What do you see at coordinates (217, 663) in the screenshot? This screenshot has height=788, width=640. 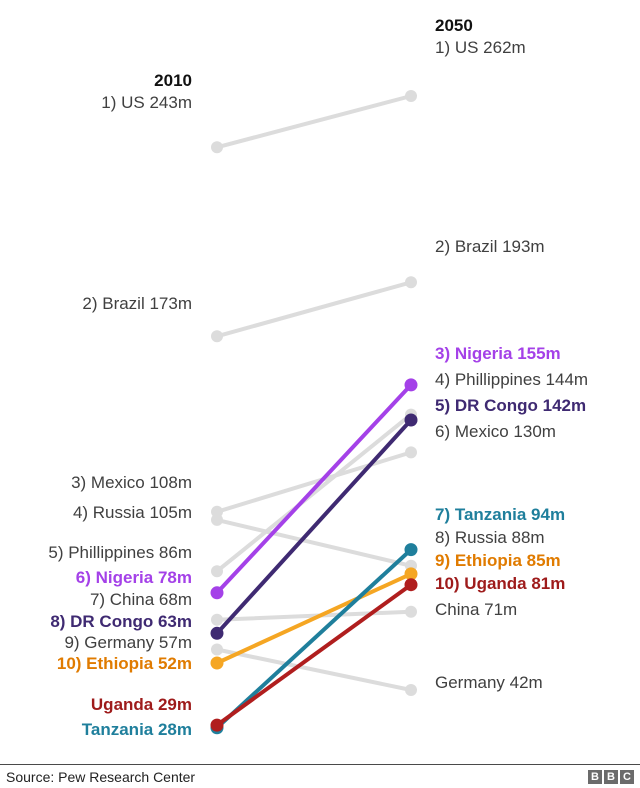 I see `point-left-ethiopia` at bounding box center [217, 663].